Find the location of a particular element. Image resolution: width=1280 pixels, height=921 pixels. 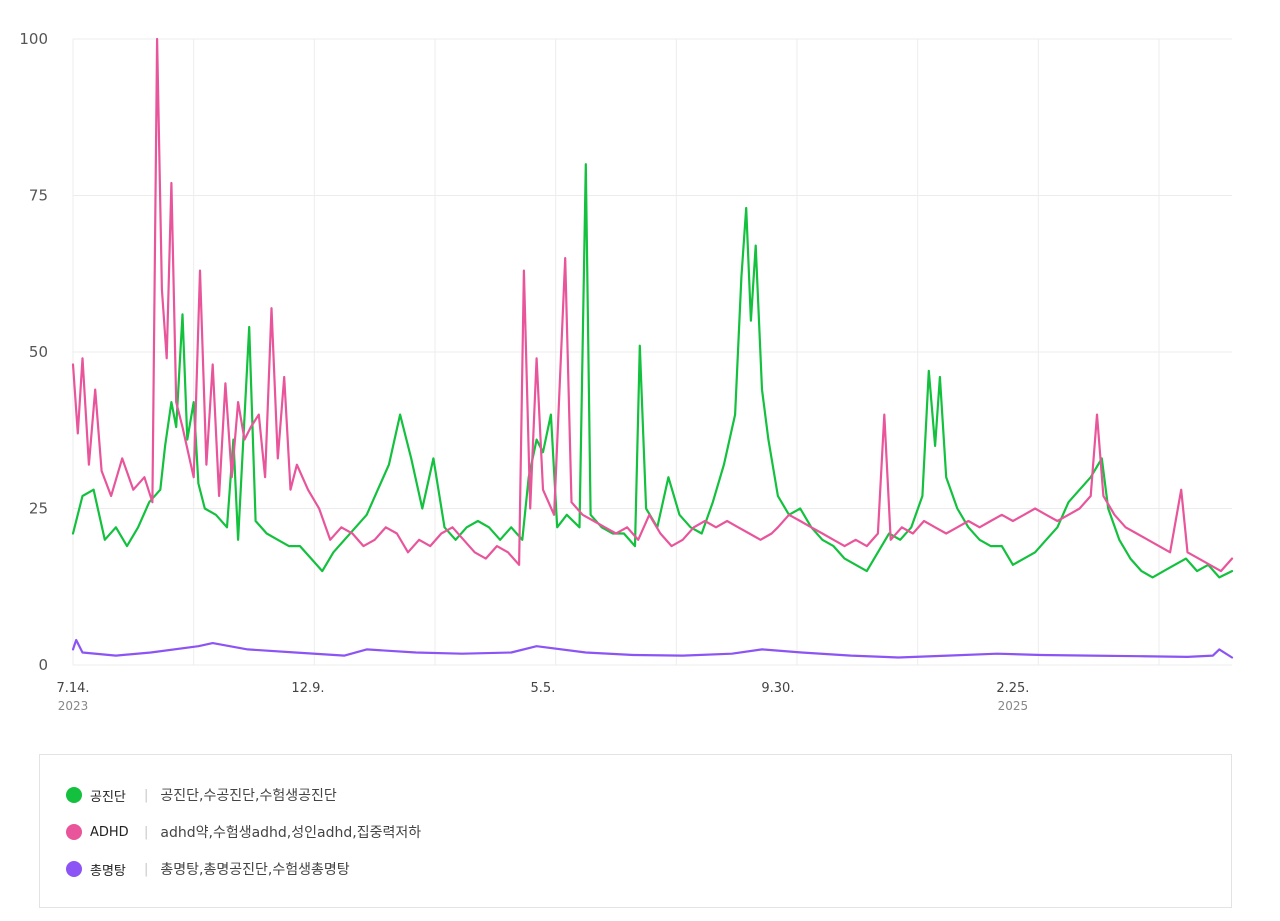

x-tick-label: 9.30. is located at coordinates (777, 688).